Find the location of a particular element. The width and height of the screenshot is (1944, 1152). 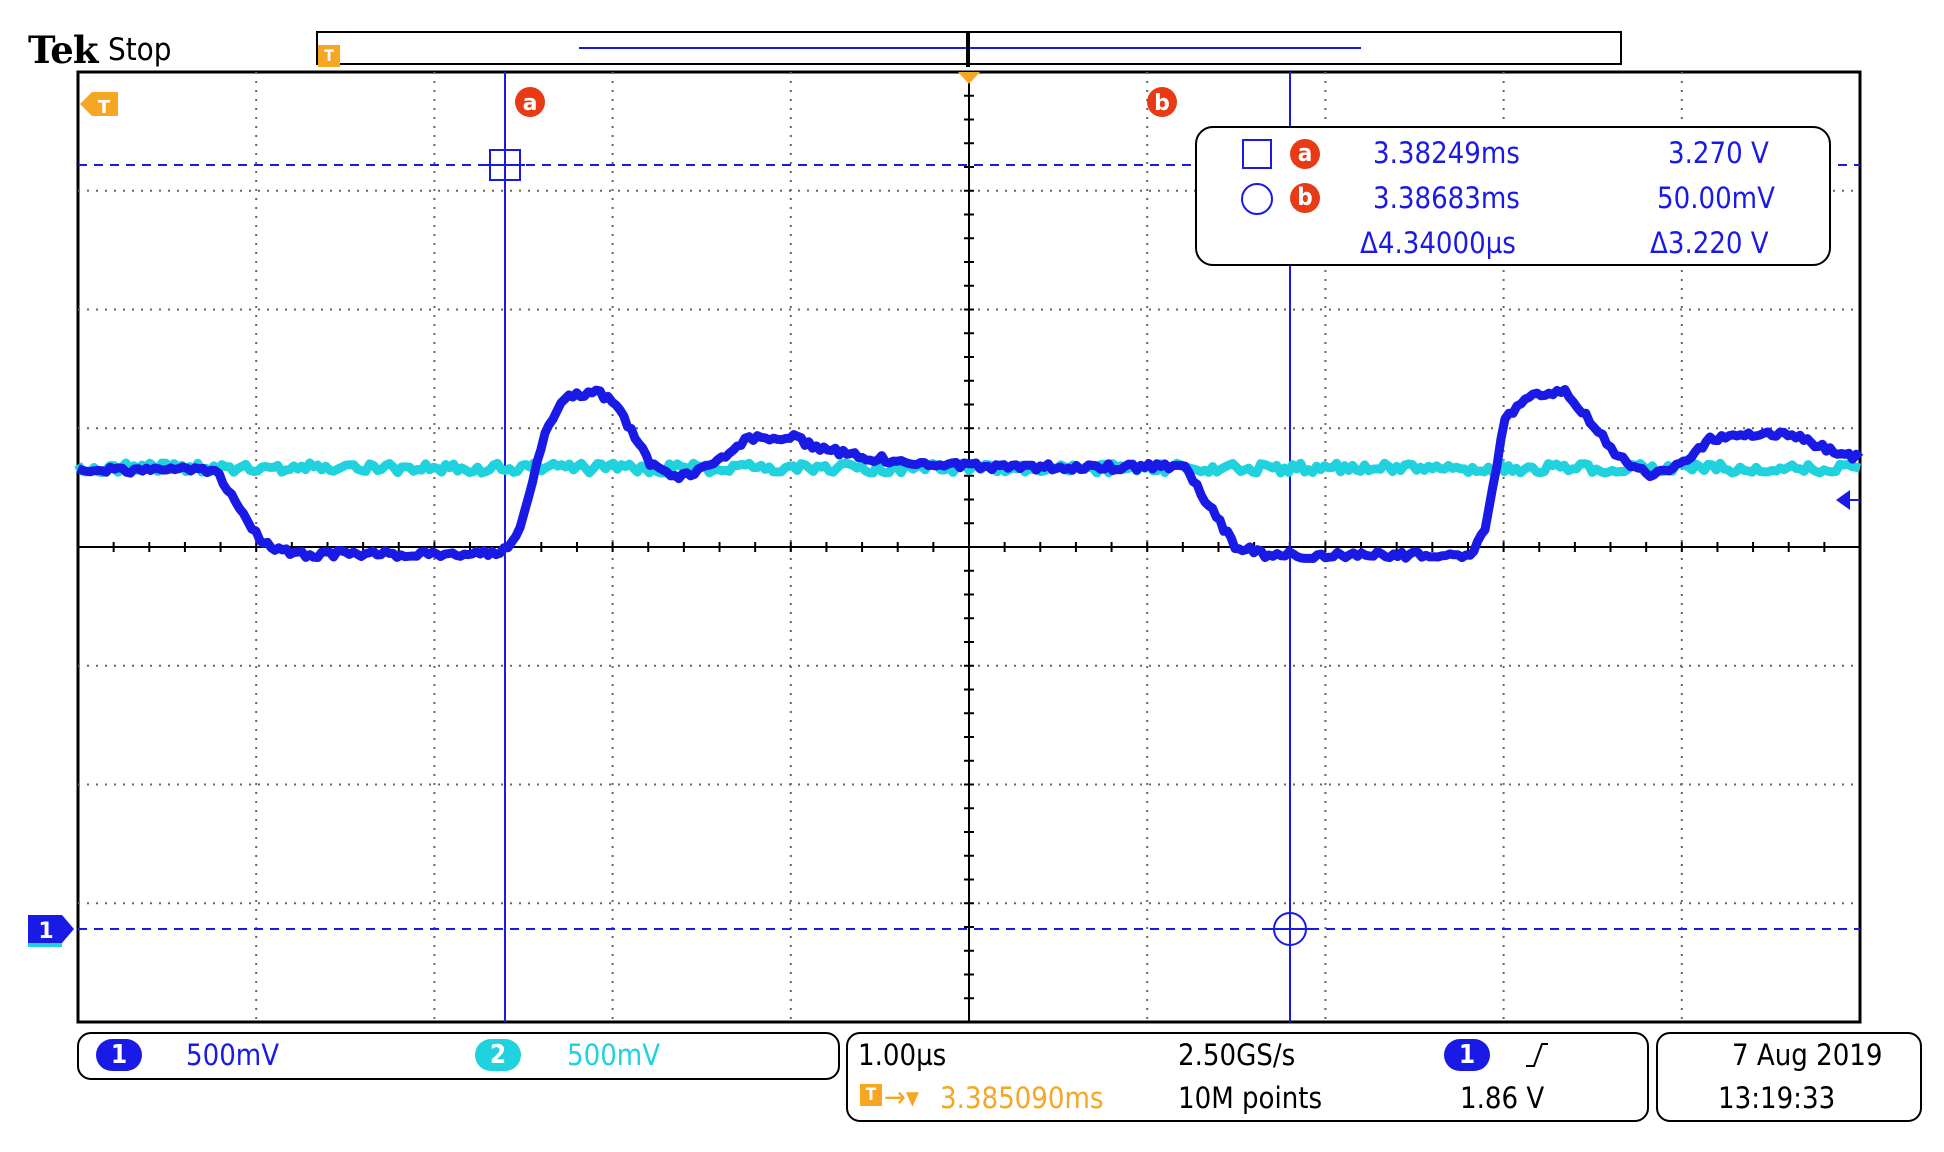

cursor-delta-time: Δ4.34000µs is located at coordinates (1438, 243).